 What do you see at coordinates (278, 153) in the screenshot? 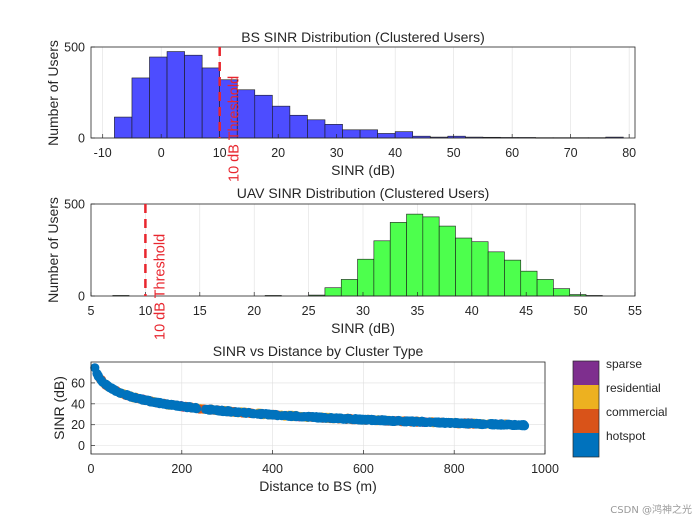
I see `bs-x-tick-label: 20` at bounding box center [278, 153].